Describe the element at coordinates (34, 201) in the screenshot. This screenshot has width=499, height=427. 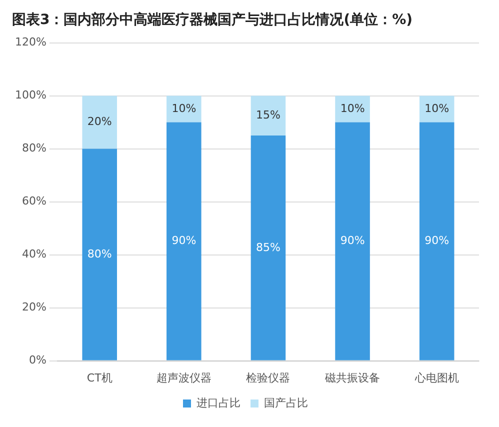
I see `y-tick-label: 60%` at that location.